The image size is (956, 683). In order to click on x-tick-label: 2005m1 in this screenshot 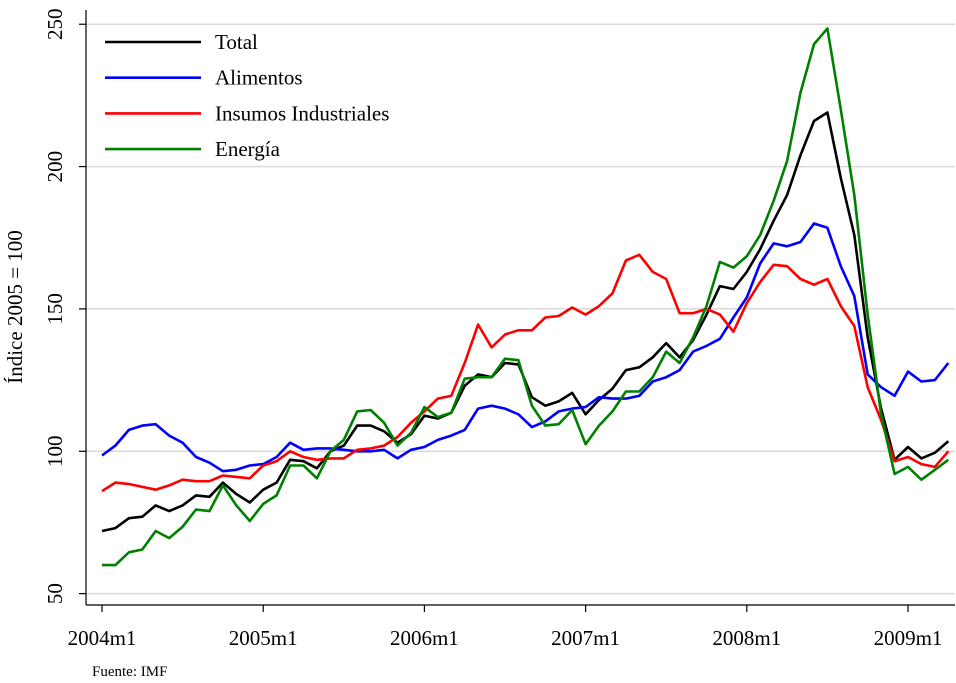, I will do `click(263, 638)`.